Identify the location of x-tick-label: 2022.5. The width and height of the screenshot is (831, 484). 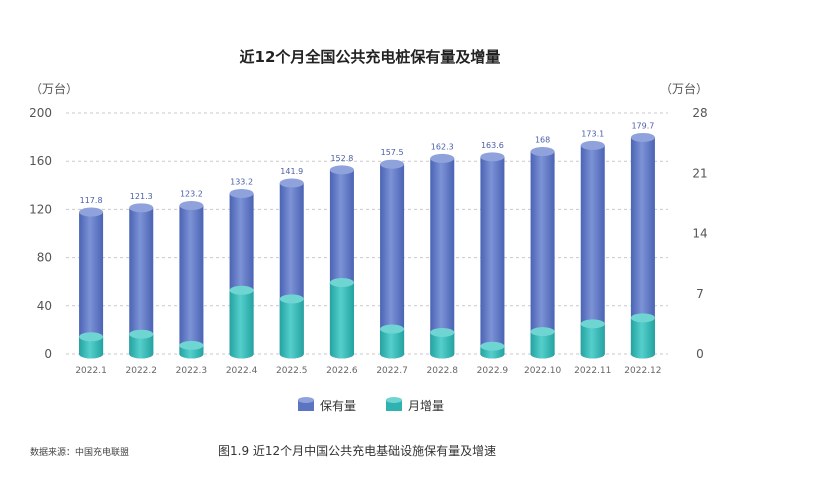
(292, 371).